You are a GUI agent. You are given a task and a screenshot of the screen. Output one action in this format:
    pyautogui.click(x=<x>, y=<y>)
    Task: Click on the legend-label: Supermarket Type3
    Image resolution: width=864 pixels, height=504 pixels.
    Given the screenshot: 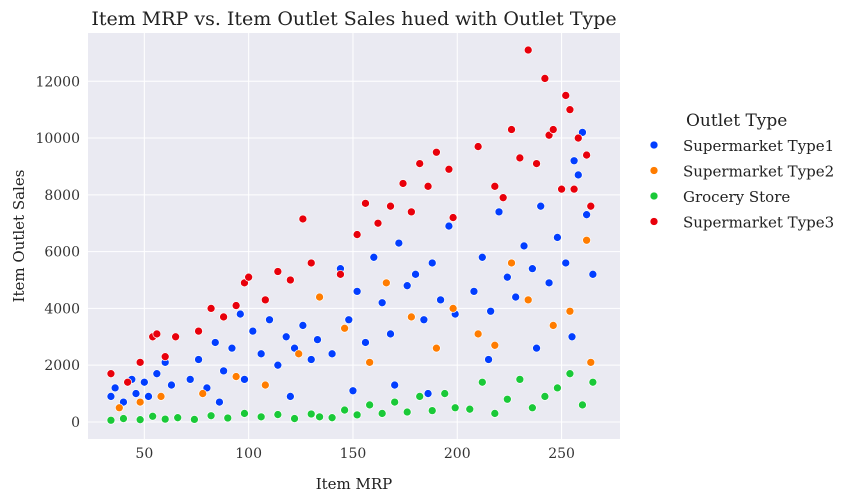 What is the action you would take?
    pyautogui.click(x=758, y=223)
    